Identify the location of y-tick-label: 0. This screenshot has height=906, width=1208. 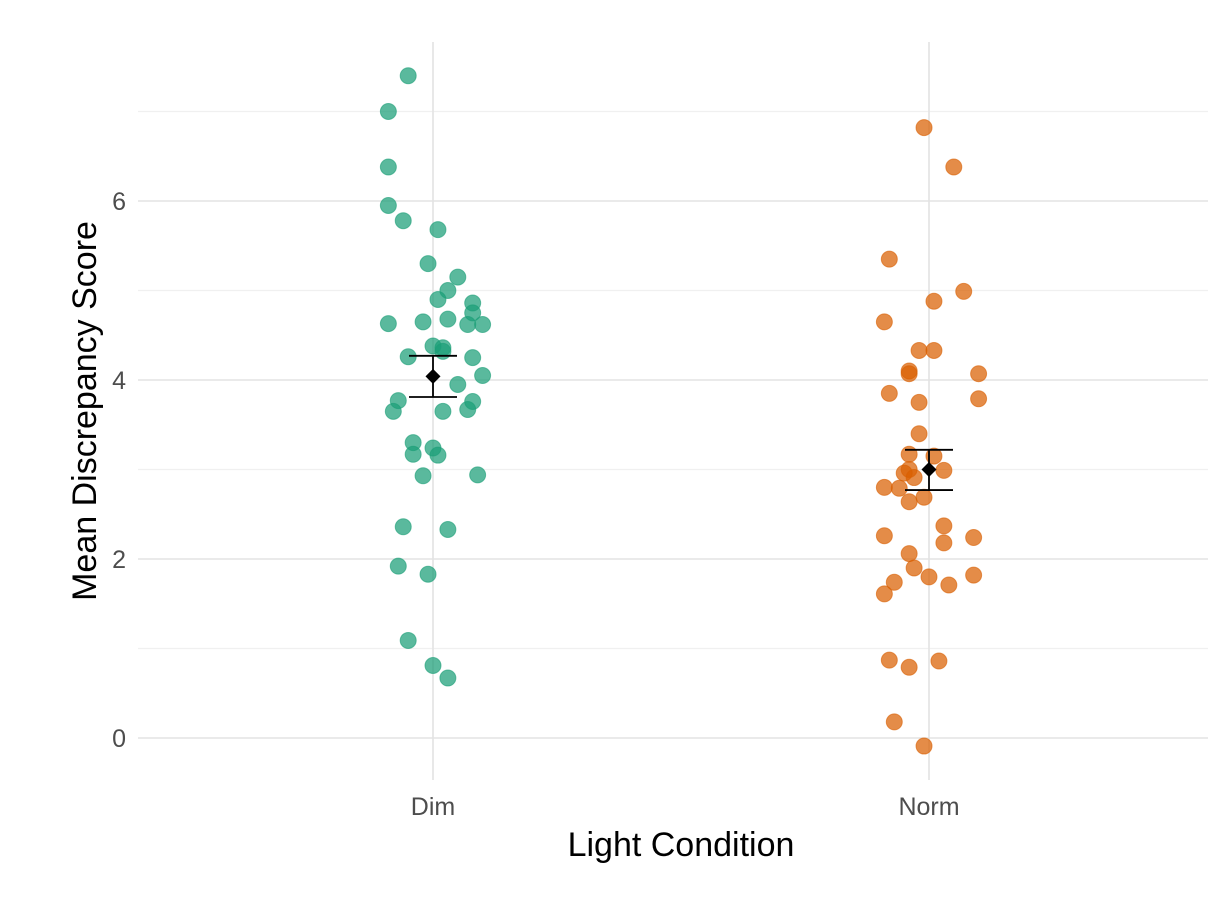
(119, 739).